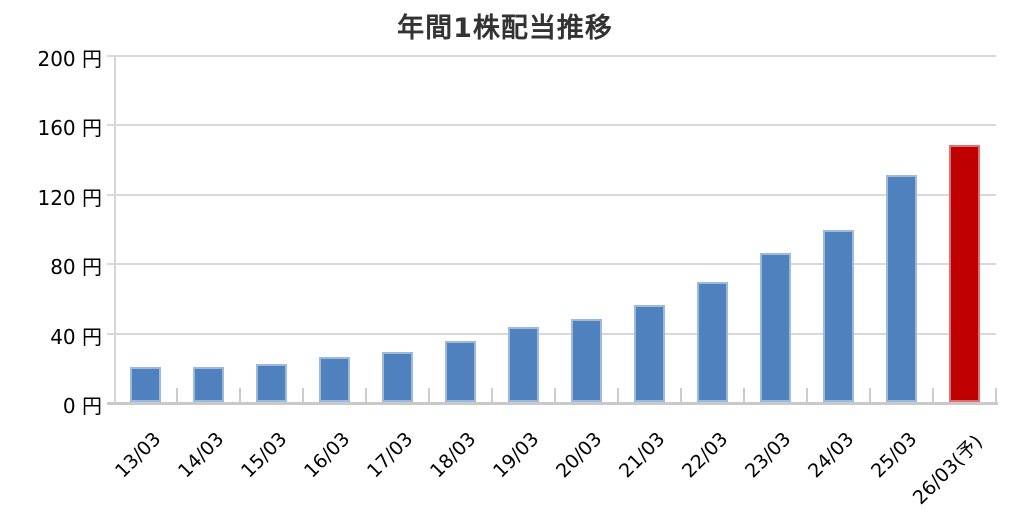 The image size is (1024, 528). I want to click on bar-16/03, so click(334, 379).